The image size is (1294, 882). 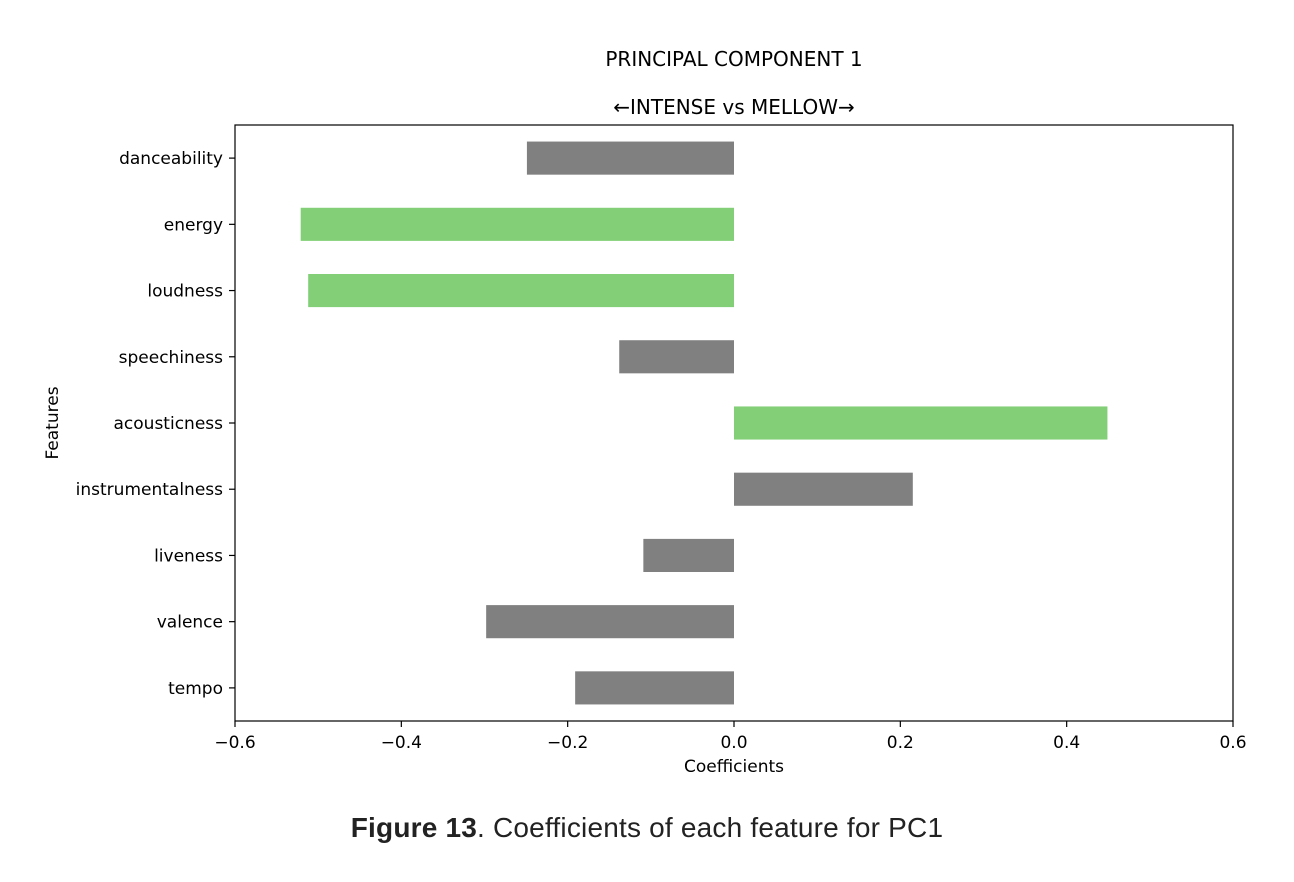 I want to click on figure-caption-label: Figure 13, so click(x=414, y=827).